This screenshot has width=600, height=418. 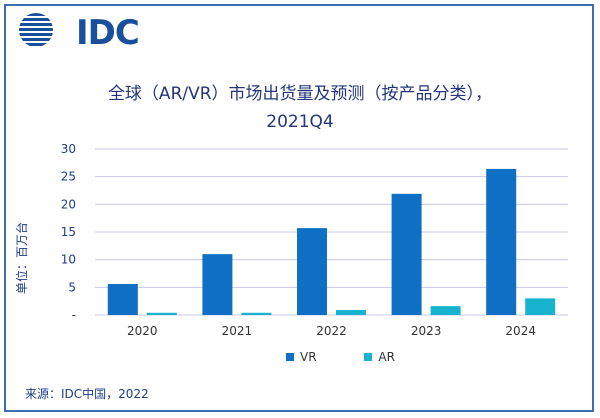 I want to click on y-tick-label: 20, so click(x=68, y=204).